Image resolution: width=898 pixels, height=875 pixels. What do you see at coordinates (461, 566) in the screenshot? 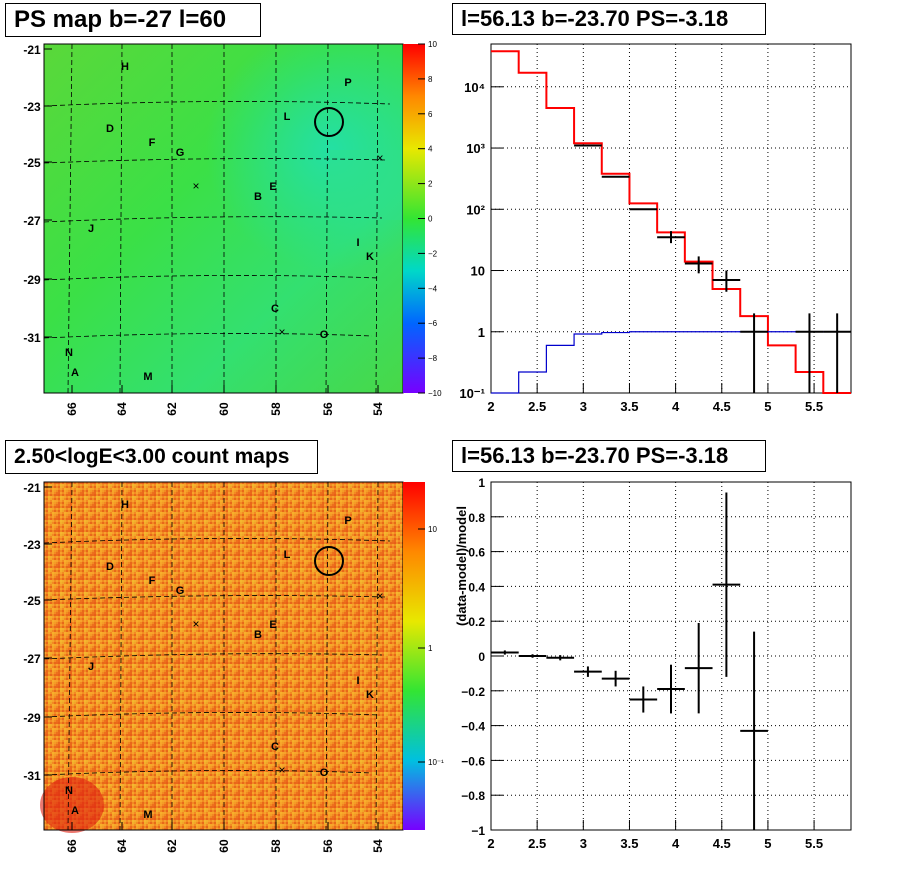
I see `residual-y-axis-label: (data-model)/model` at bounding box center [461, 566].